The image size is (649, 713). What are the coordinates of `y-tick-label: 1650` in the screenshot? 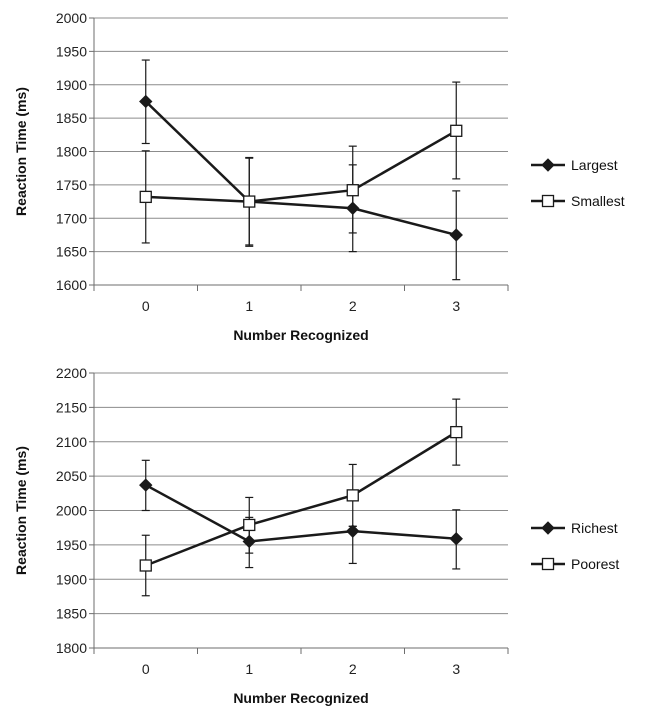 It's located at (71, 252).